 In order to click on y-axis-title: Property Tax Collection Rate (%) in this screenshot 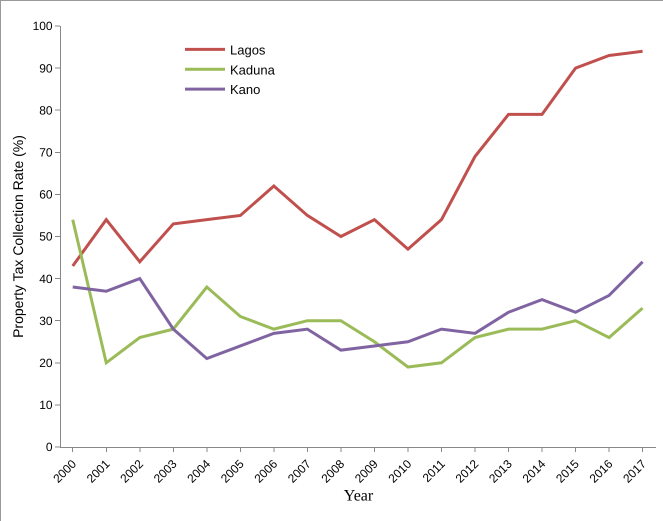, I will do `click(18, 236)`.